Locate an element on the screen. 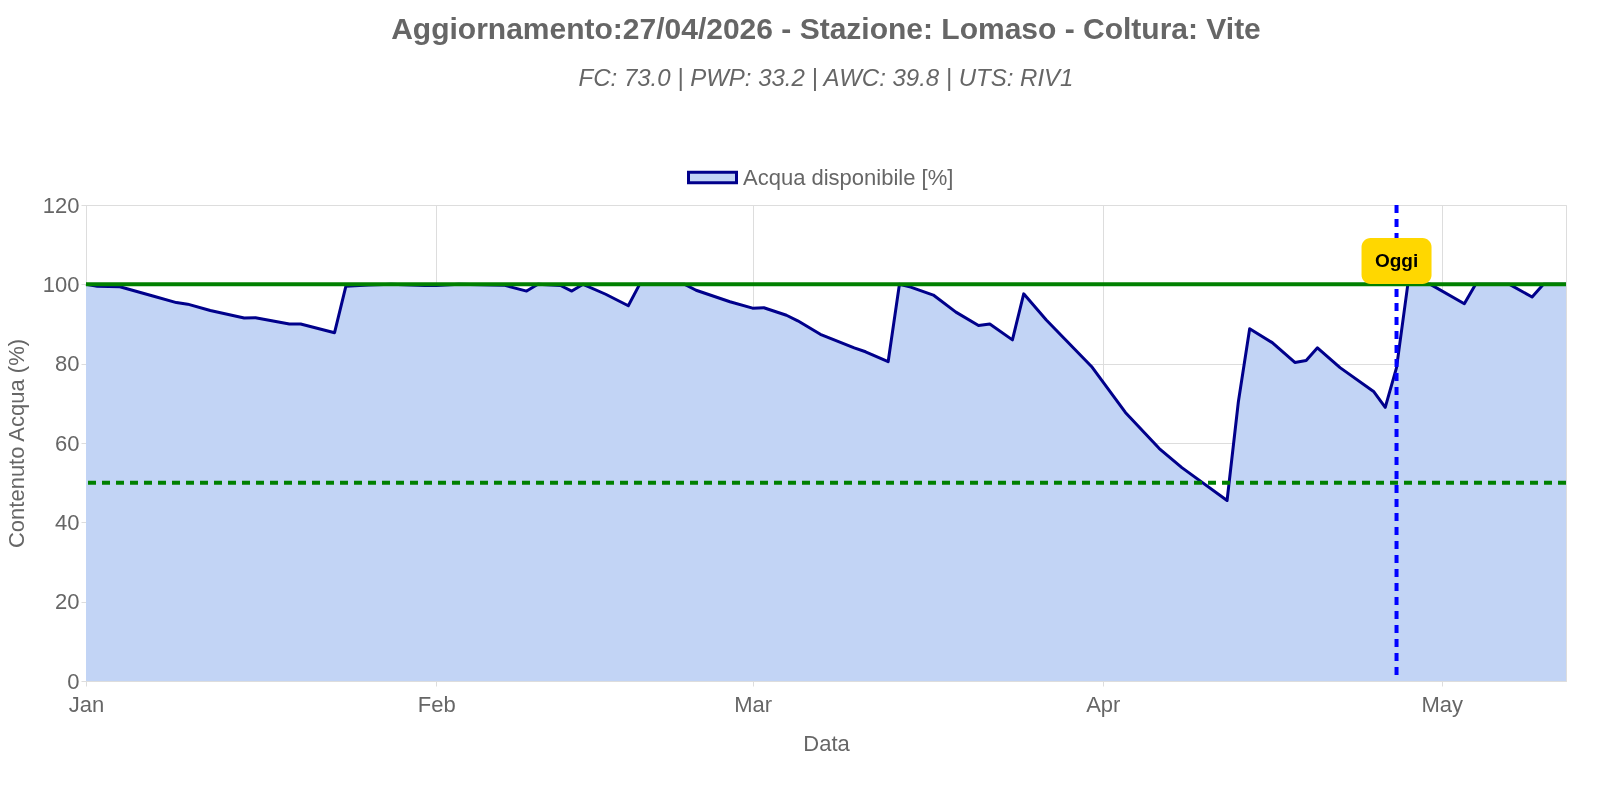  chart-title: Aggiornamento:27/04/2026 - Stazione: Lomaso - Coltura: Vite is located at coordinates (826, 28).